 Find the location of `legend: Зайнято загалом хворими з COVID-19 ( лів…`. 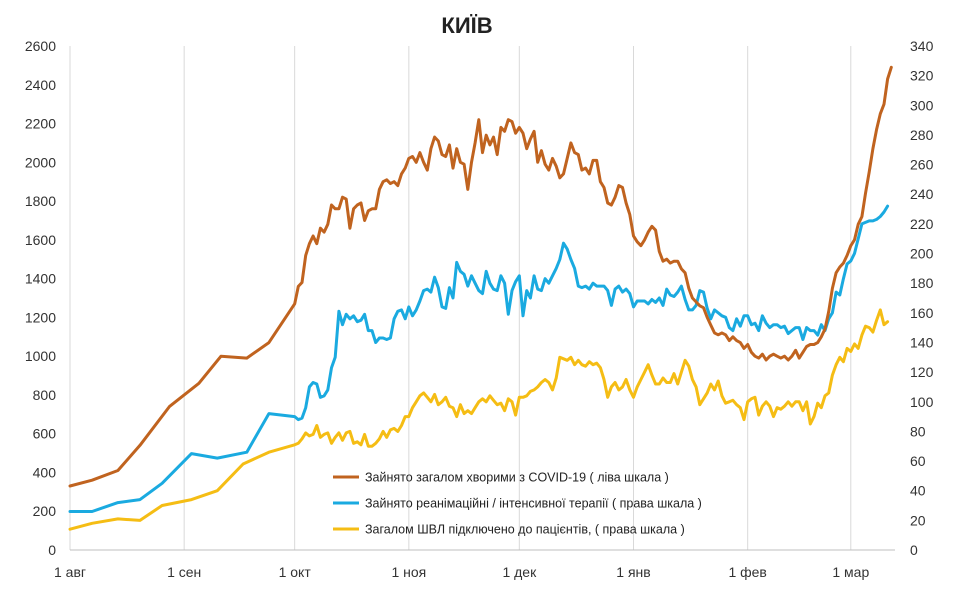

legend: Зайнято загалом хворими з COVID-19 ( лів… is located at coordinates (517, 504).